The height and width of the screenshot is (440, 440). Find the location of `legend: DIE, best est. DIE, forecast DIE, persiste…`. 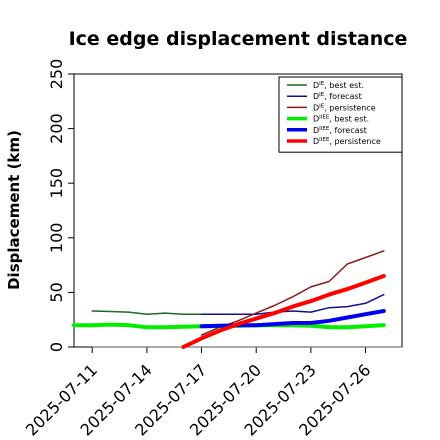

legend: DIE, best est. DIE, forecast DIE, persiste… is located at coordinates (340, 114).